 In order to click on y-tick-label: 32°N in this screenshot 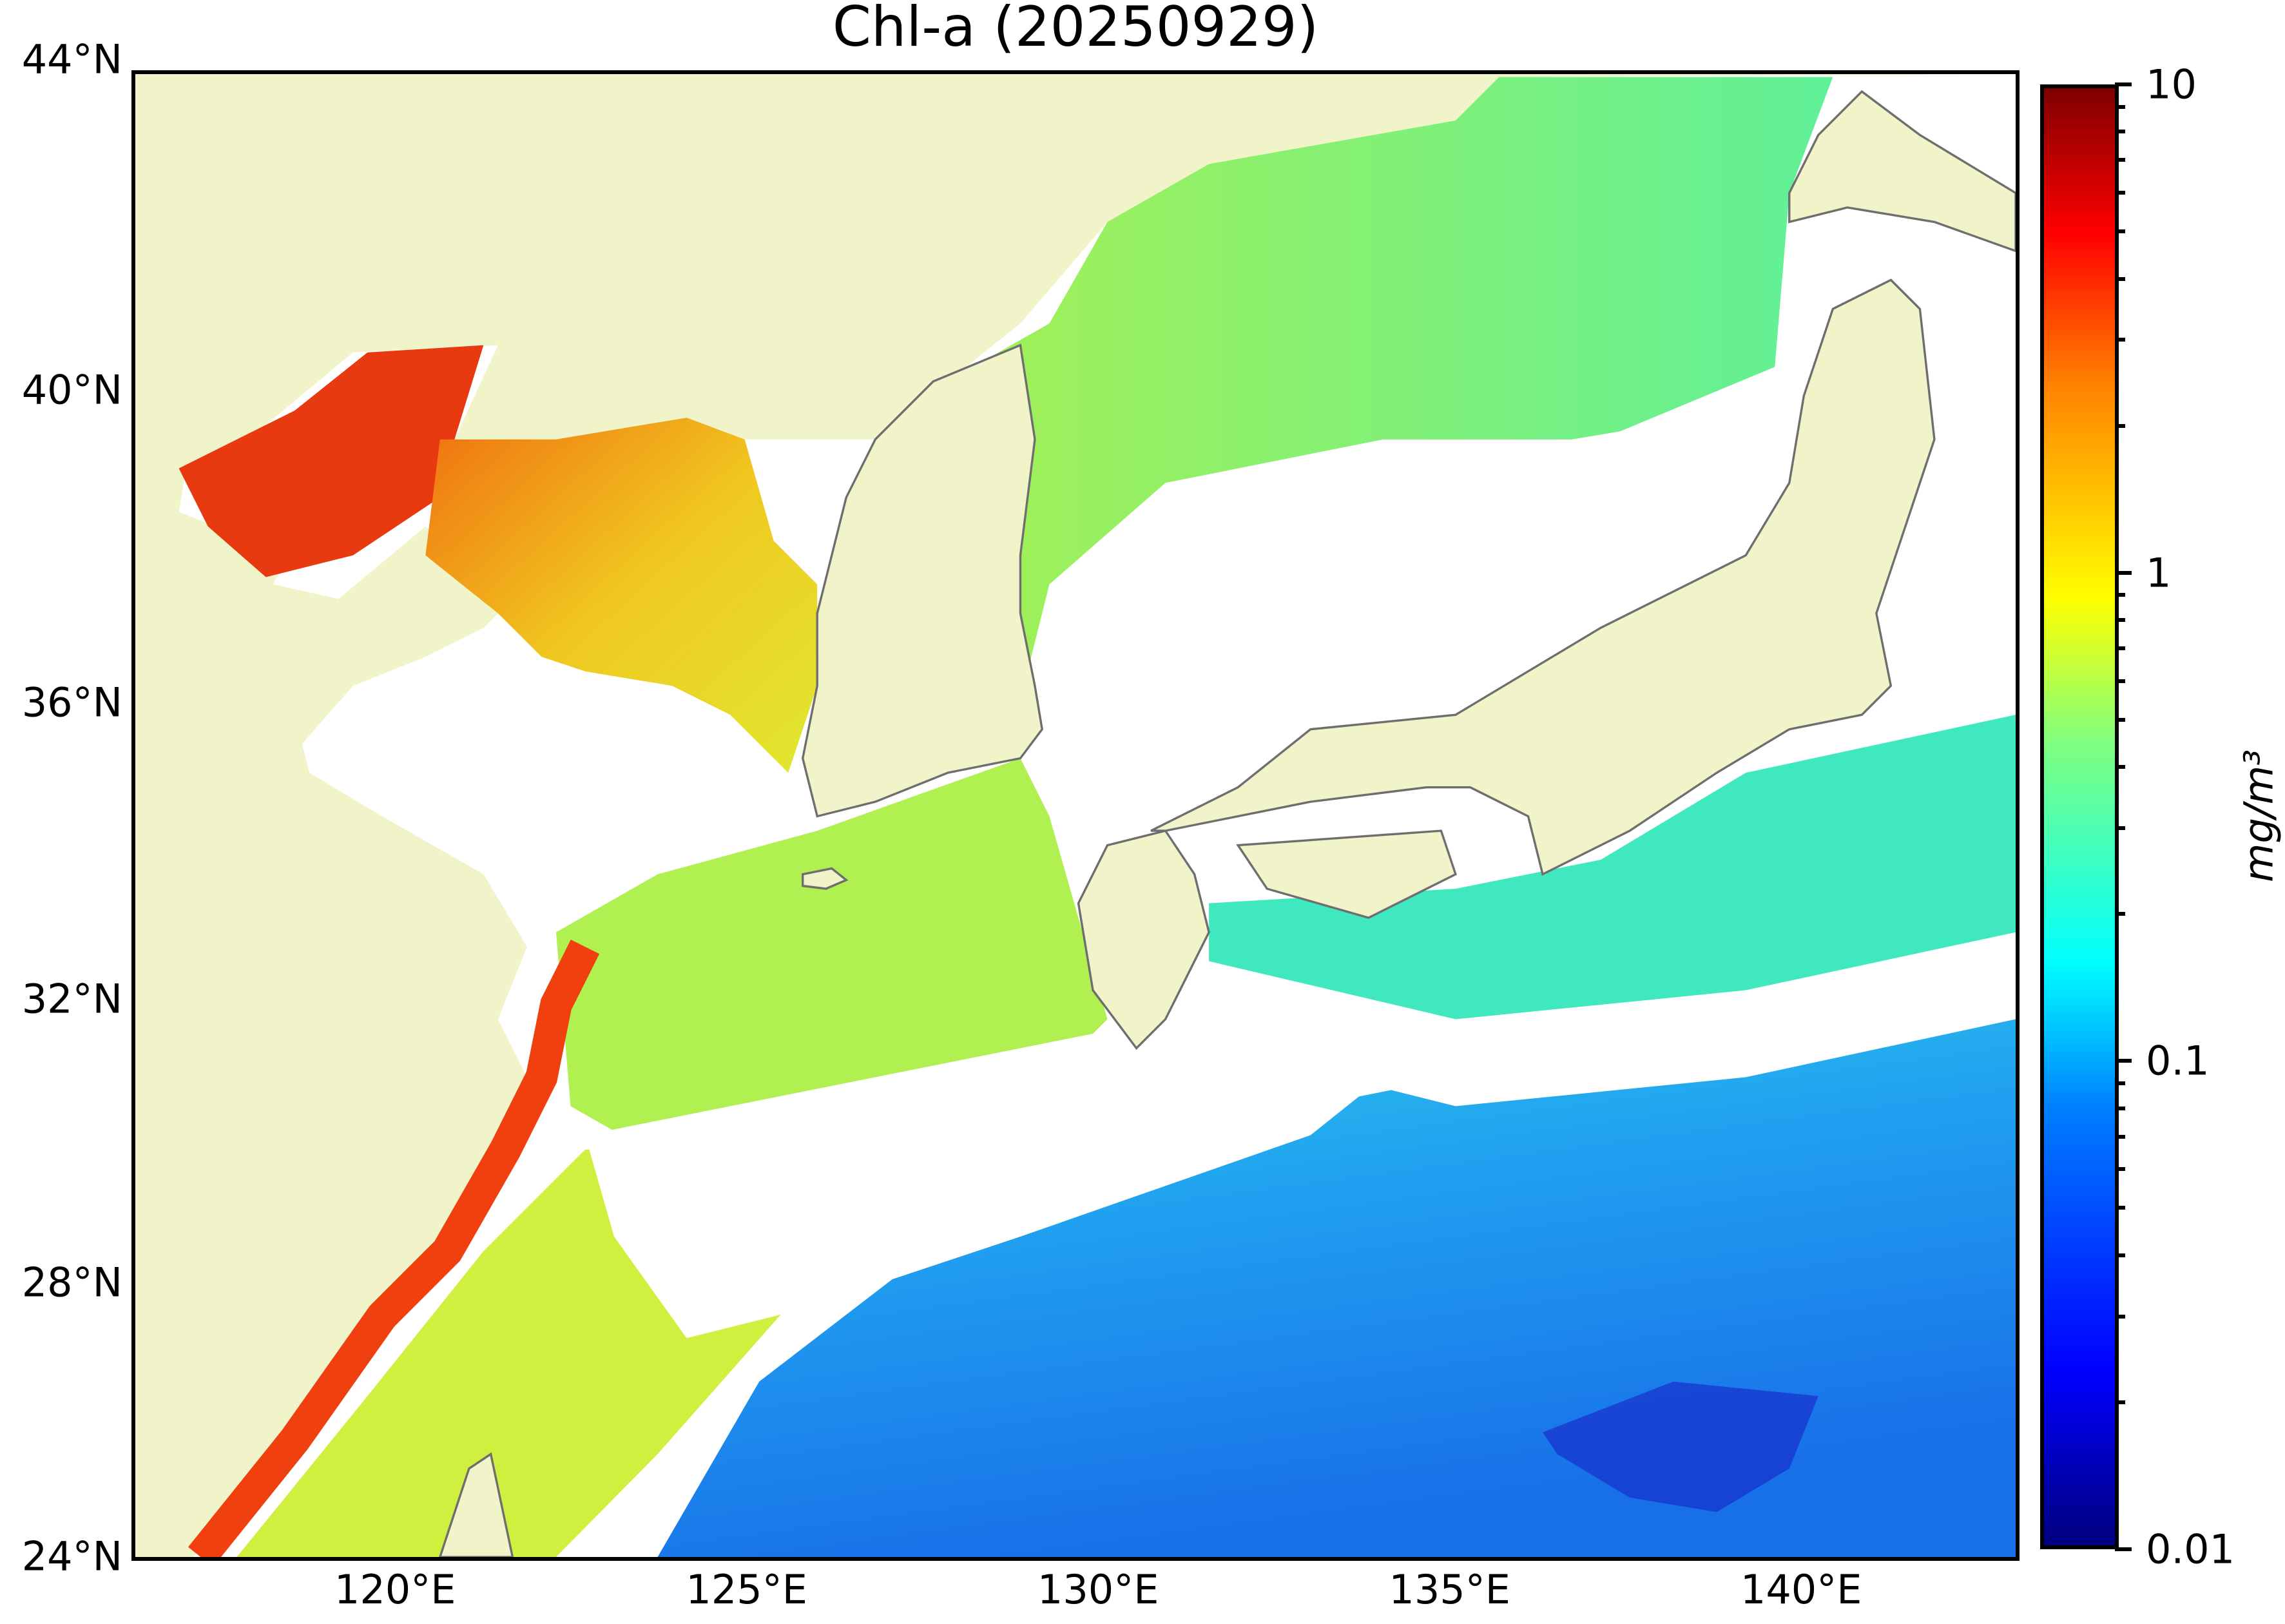, I will do `click(71, 999)`.